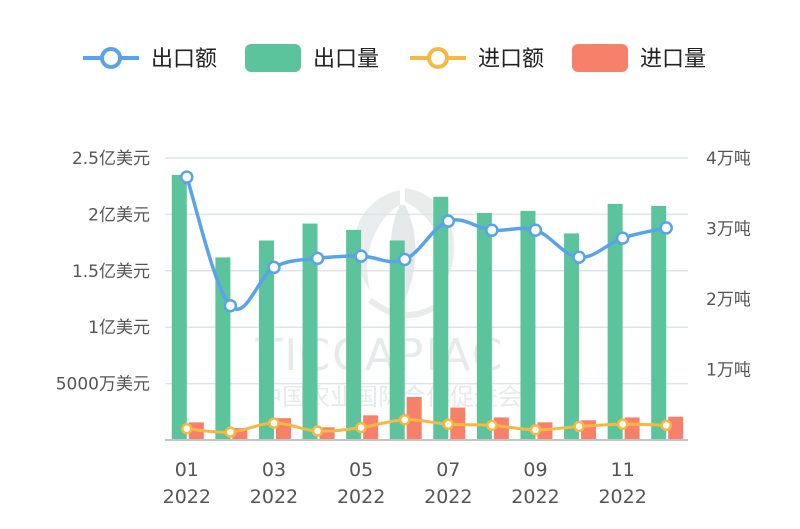 The image size is (800, 529). I want to click on legend-item-进口量: 进口量, so click(639, 58).